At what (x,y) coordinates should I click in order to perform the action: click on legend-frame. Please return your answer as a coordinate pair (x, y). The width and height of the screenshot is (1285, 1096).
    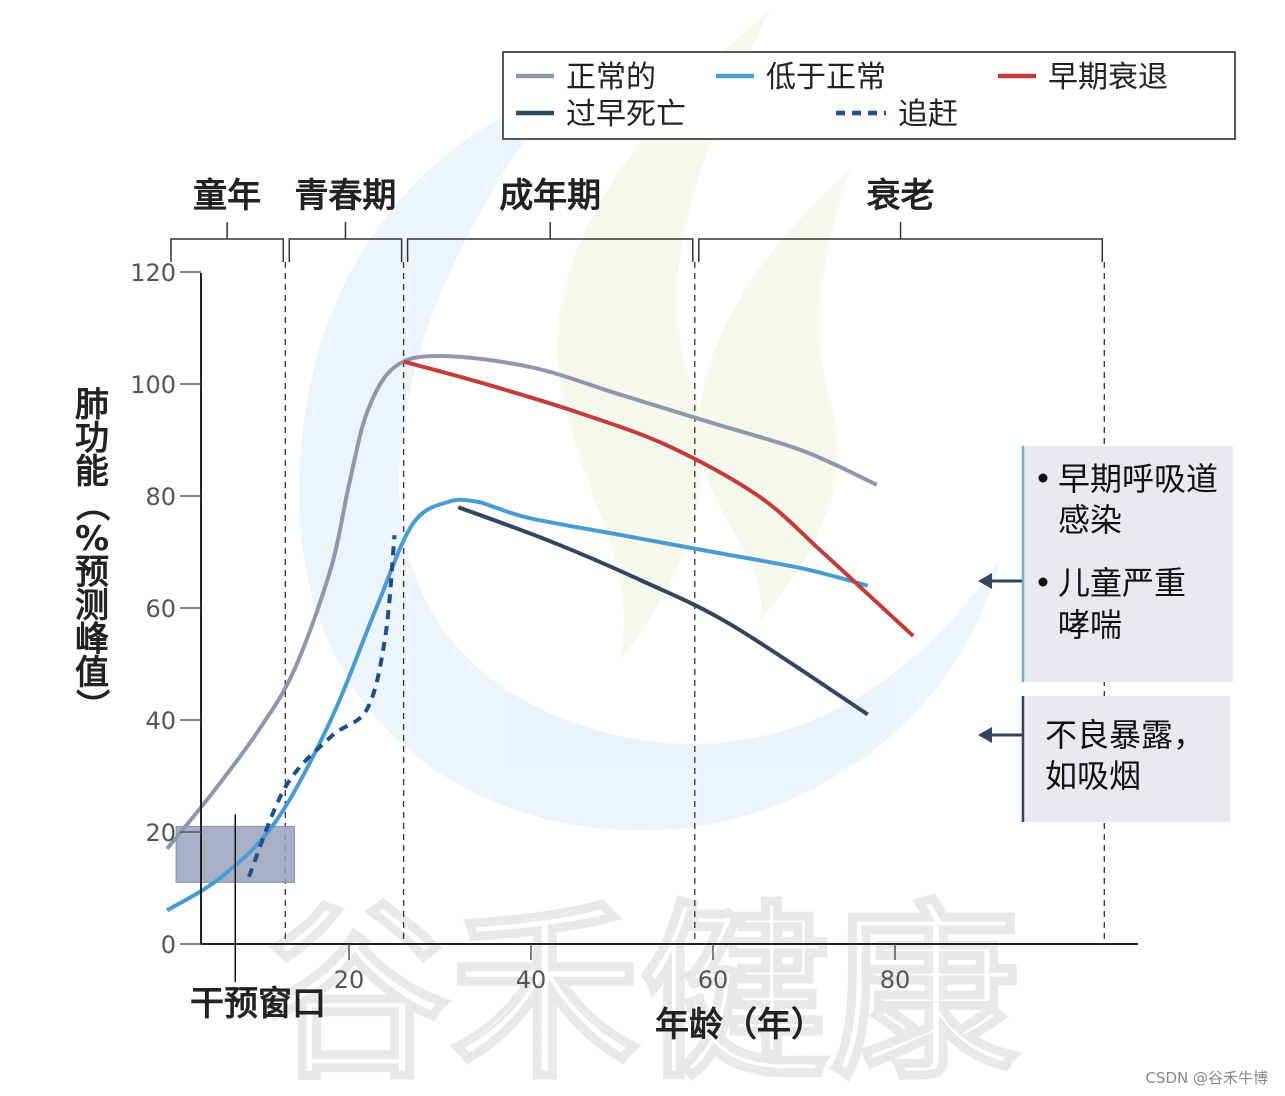
    Looking at the image, I should click on (869, 95).